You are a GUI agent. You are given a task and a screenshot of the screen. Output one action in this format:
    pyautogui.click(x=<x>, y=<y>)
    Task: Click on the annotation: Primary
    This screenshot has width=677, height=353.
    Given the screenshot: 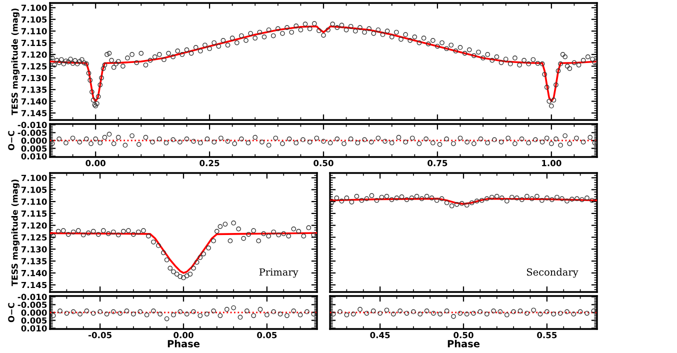 What is the action you would take?
    pyautogui.click(x=278, y=273)
    